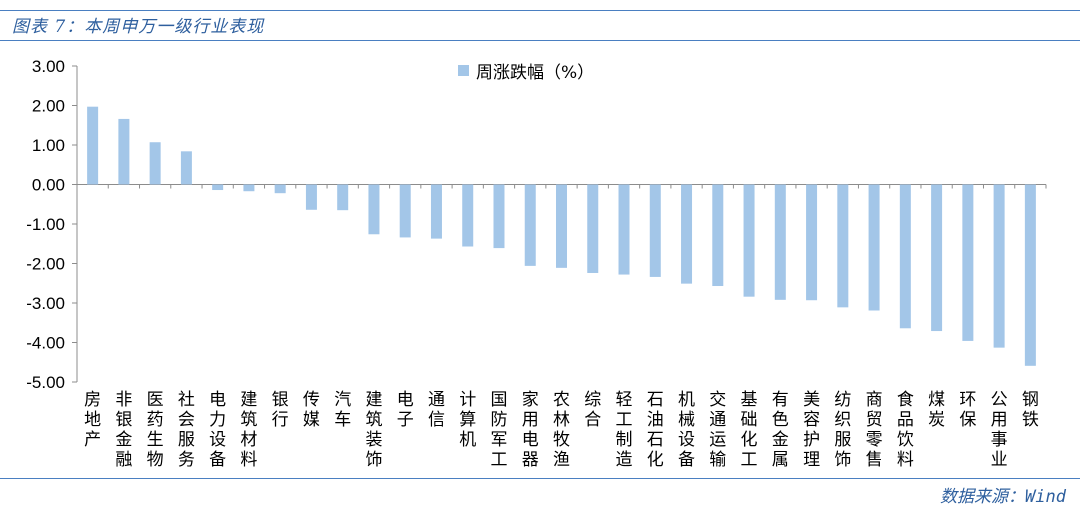 This screenshot has height=508, width=1080. What do you see at coordinates (811, 430) in the screenshot?
I see `x-tick-label: 美容护理` at bounding box center [811, 430].